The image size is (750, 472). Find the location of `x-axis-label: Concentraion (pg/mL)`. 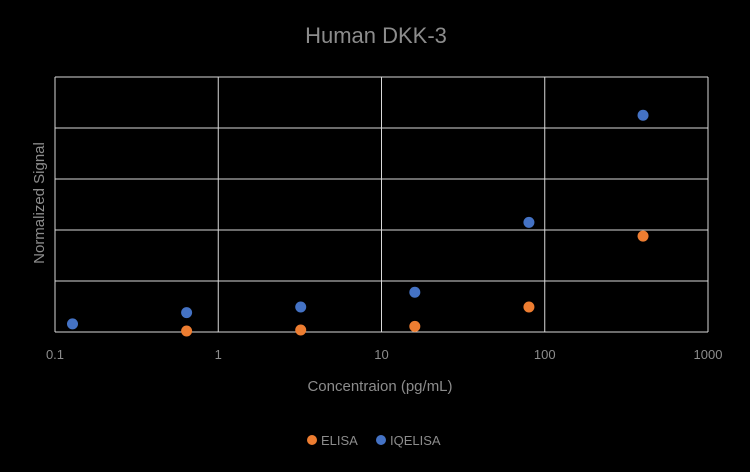

x-axis-label: Concentraion (pg/mL) is located at coordinates (379, 386).